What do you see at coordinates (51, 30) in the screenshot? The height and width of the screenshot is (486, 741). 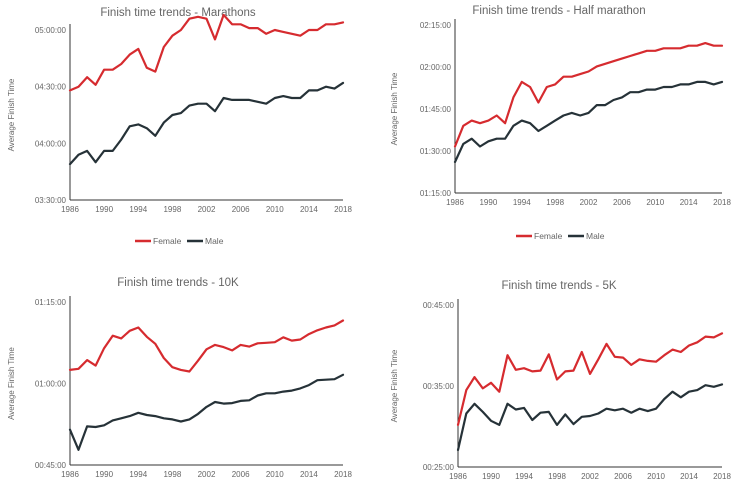 I see `y-tick-label: 05:00:00` at bounding box center [51, 30].